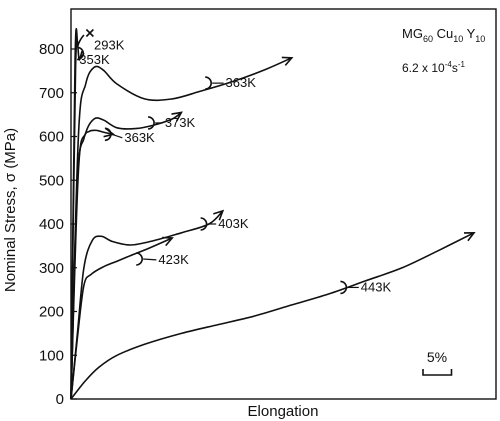 Image resolution: width=500 pixels, height=421 pixels. Describe the element at coordinates (437, 372) in the screenshot. I see `scale-bar-line` at that location.